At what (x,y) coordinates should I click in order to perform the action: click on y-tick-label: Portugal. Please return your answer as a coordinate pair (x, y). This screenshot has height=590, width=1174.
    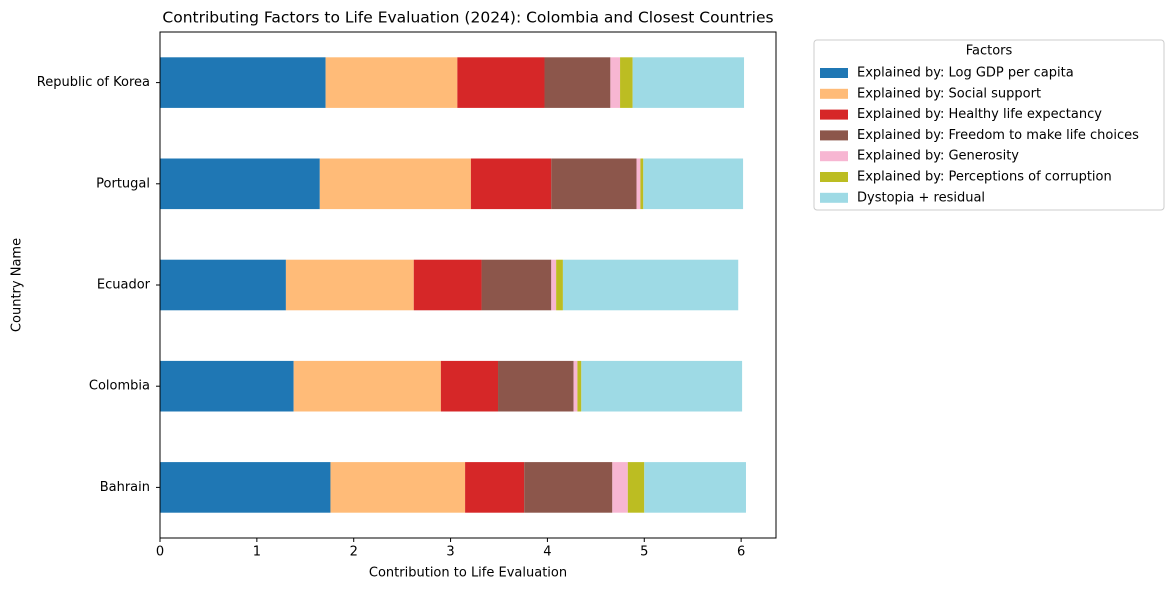
    Looking at the image, I should click on (123, 183).